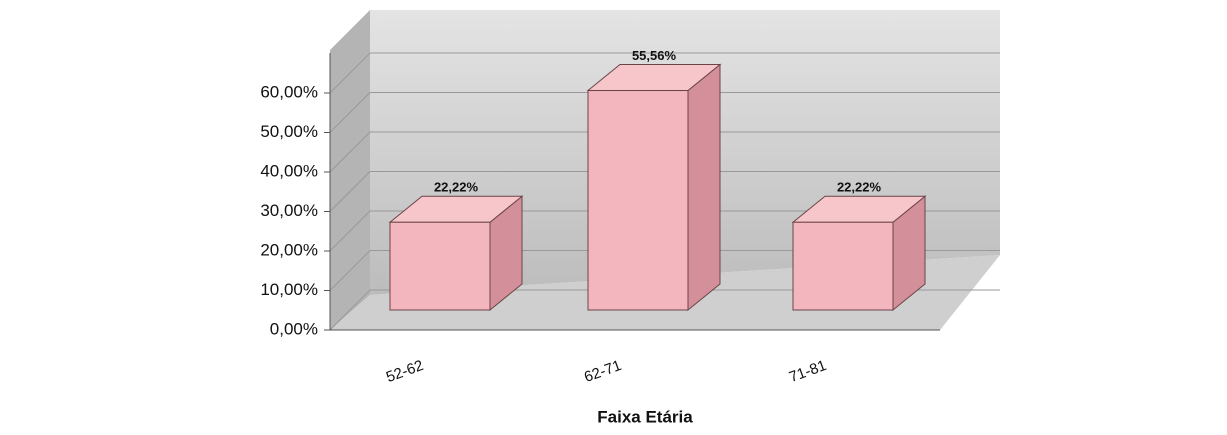 This screenshot has height=435, width=1227. Describe the element at coordinates (654, 55) in the screenshot. I see `data-label: 55,56%` at that location.